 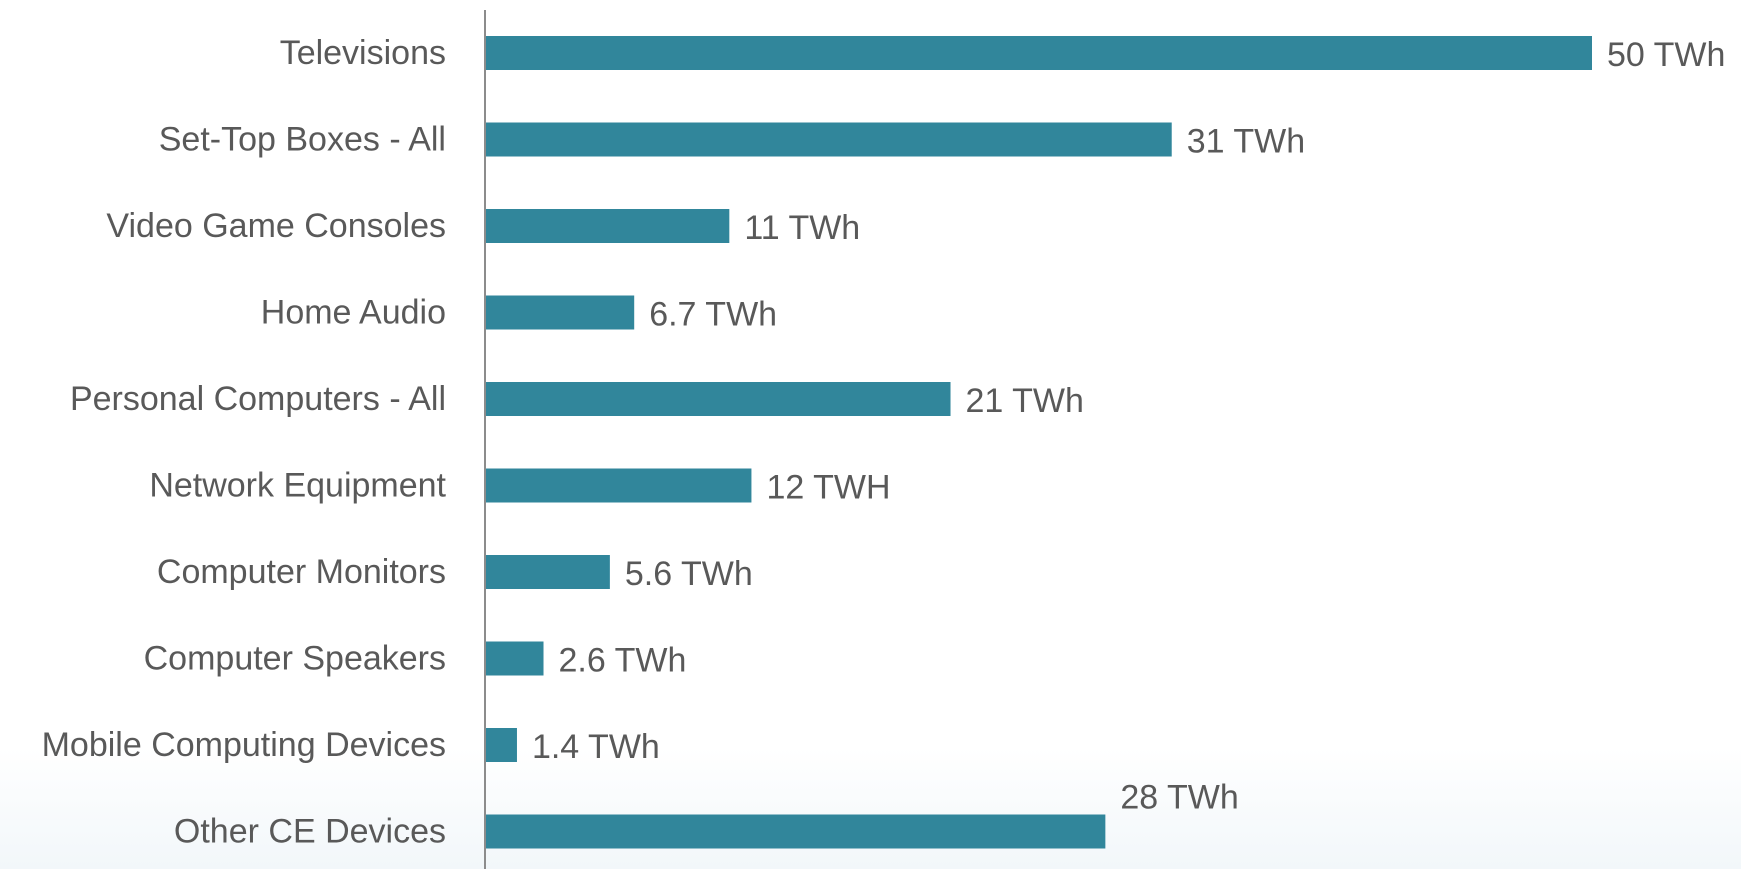 What do you see at coordinates (1246, 142) in the screenshot?
I see `value-label-set-top-boxes-all: 31 TWh` at bounding box center [1246, 142].